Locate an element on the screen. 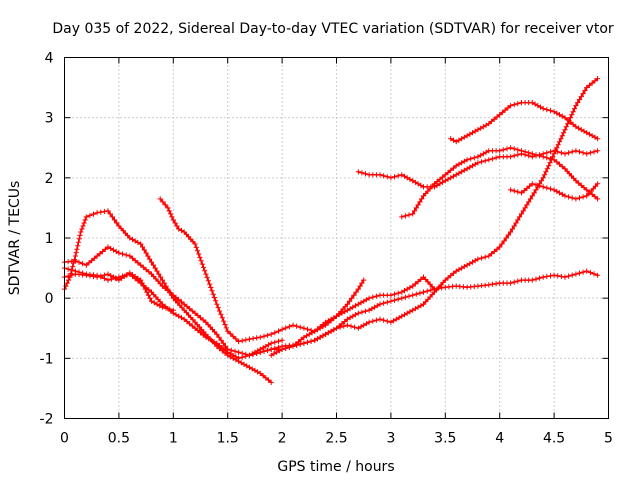 The height and width of the screenshot is (480, 640). y-tick-label: 4 is located at coordinates (49, 59).